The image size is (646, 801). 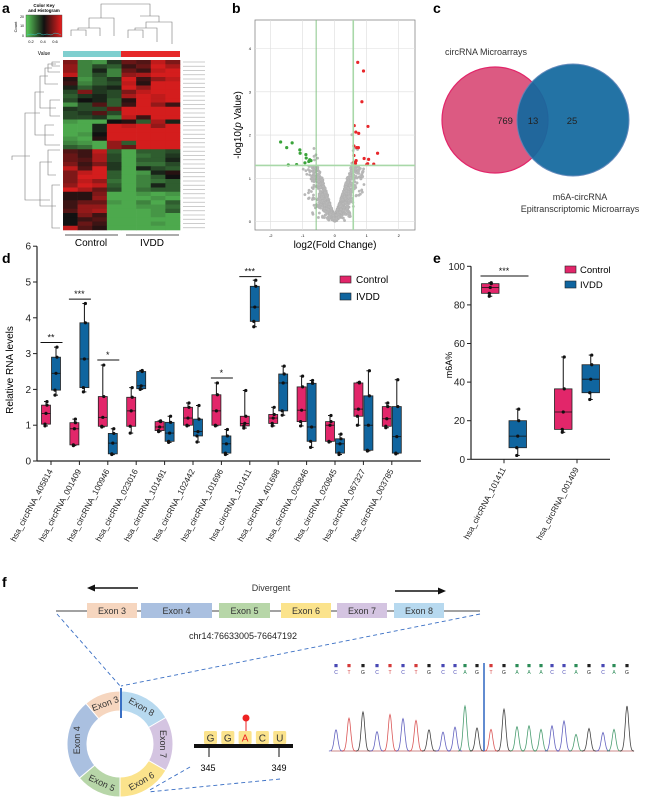 What do you see at coordinates (490, 673) in the screenshot?
I see `base-call: T` at bounding box center [490, 673].